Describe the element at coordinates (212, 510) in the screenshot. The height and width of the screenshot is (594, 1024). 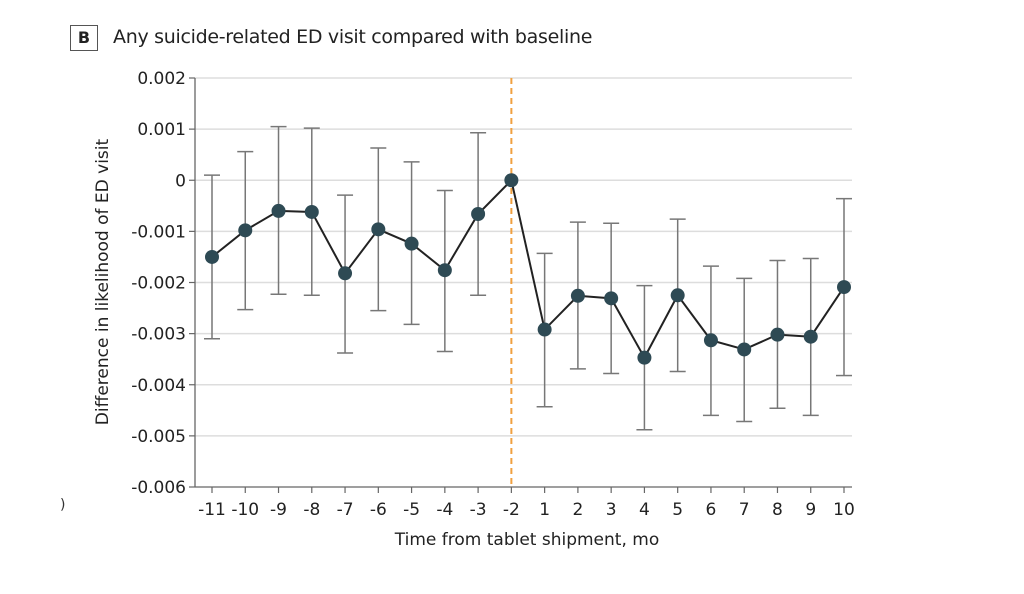
I see `x-tick-label: -11` at that location.